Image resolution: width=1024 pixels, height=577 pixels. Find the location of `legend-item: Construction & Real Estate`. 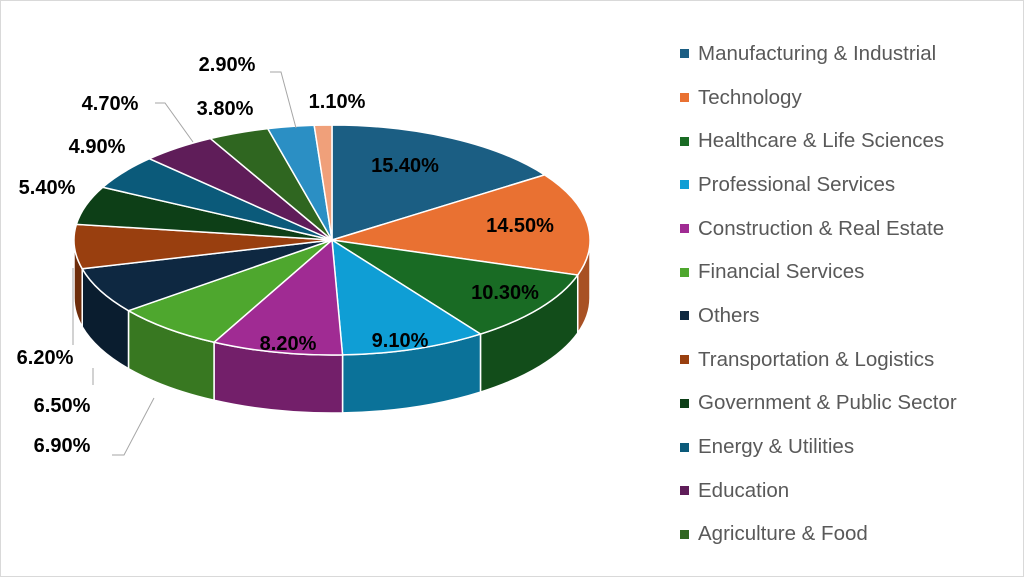

legend-item: Construction & Real Estate is located at coordinates (818, 229).